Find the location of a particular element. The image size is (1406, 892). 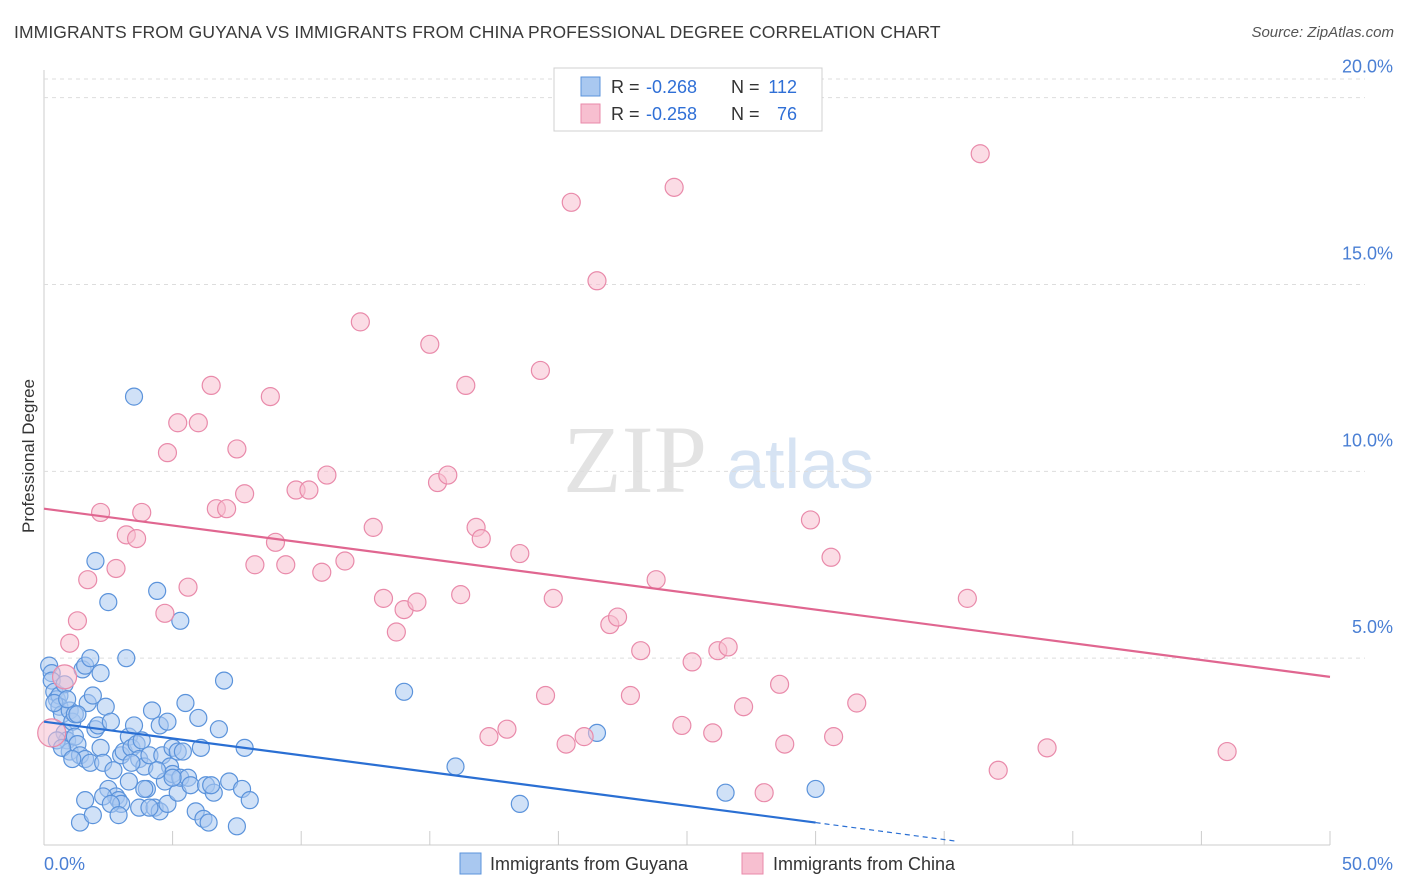

legend-n-value-guyana: 112 is located at coordinates (782, 87).